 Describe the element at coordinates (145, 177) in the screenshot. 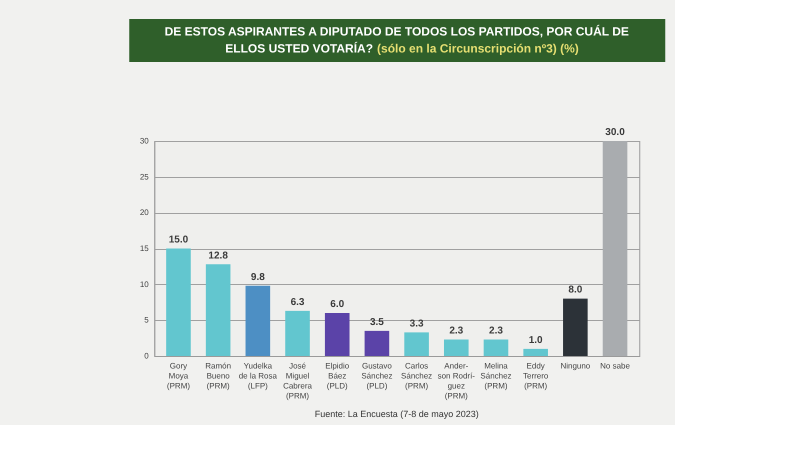

I see `y-tick-label: 25` at that location.